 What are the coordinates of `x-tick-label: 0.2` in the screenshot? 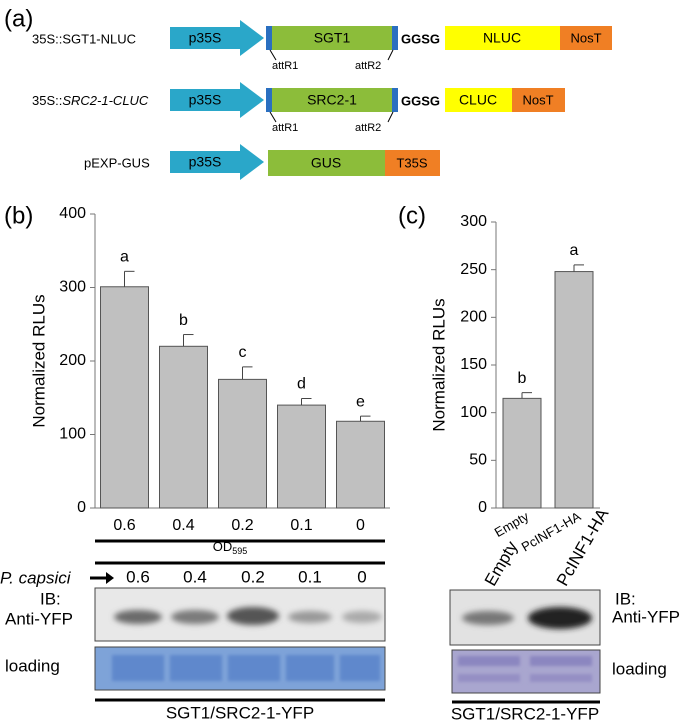 It's located at (242, 525).